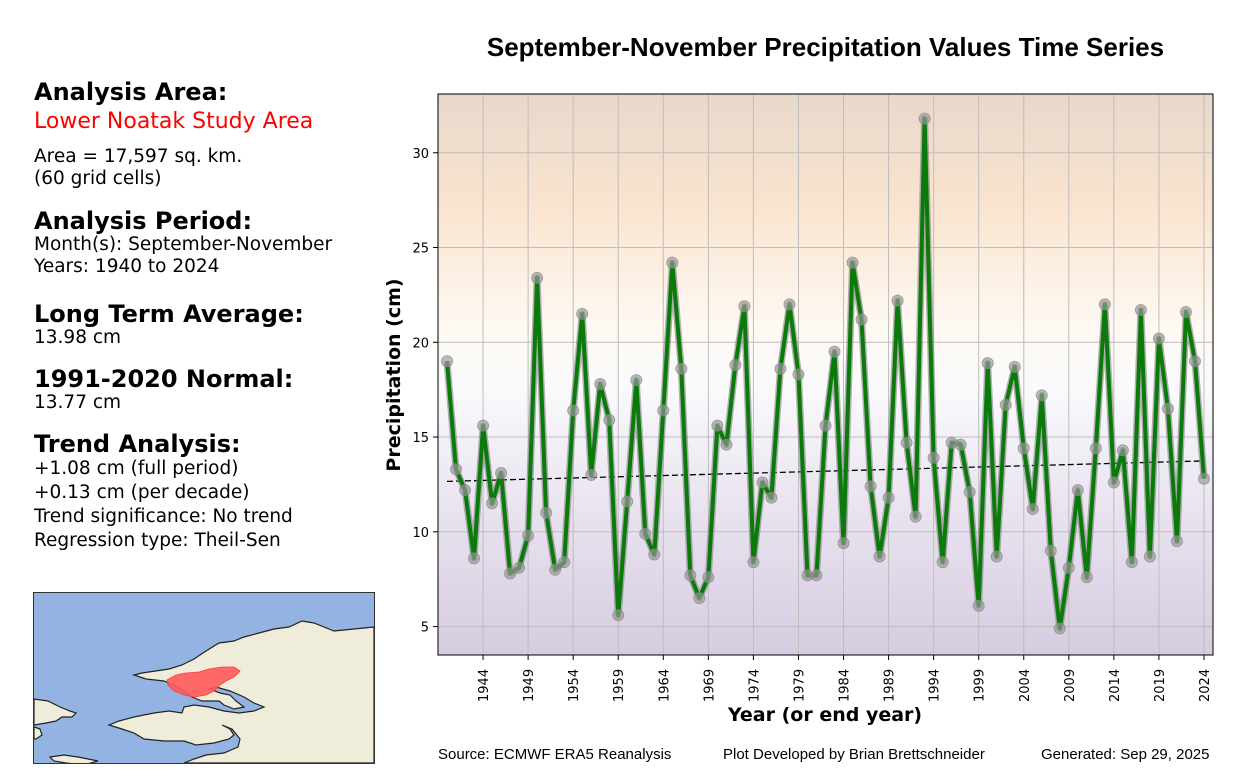  I want to click on grid-cells: (60 grid cells), so click(98, 178).